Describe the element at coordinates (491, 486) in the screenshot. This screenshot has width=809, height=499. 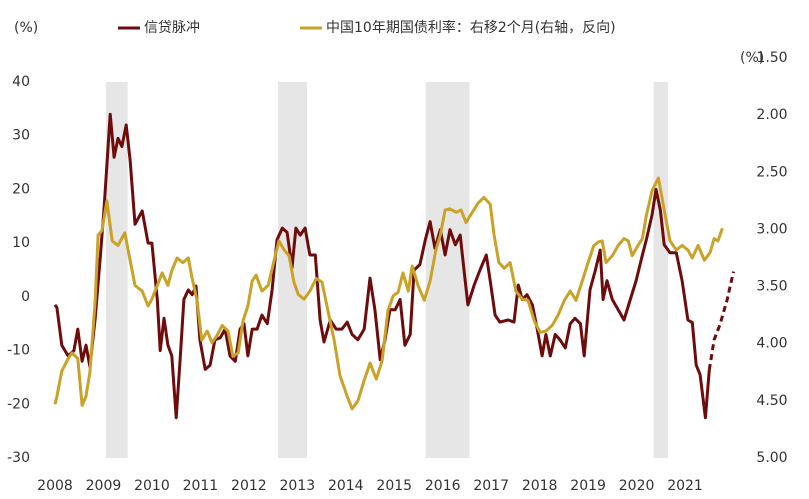
I see `x-tick-label: 2017` at that location.